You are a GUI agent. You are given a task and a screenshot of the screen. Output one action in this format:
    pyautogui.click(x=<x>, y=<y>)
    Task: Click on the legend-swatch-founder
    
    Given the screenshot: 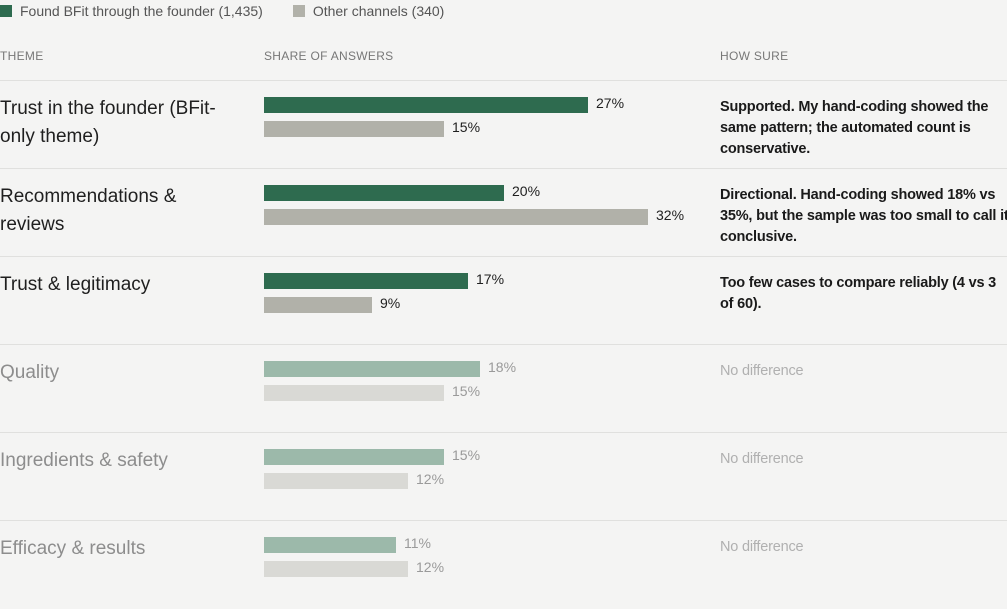 What is the action you would take?
    pyautogui.click(x=6, y=11)
    